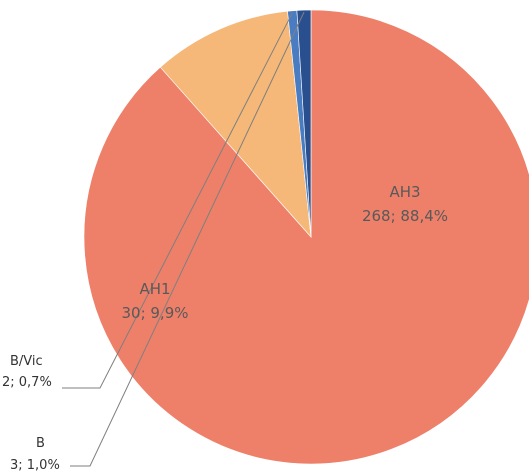 This screenshot has height=476, width=529. Describe the element at coordinates (27, 382) in the screenshot. I see `label-value-bvic: 2; 0,7%` at that location.